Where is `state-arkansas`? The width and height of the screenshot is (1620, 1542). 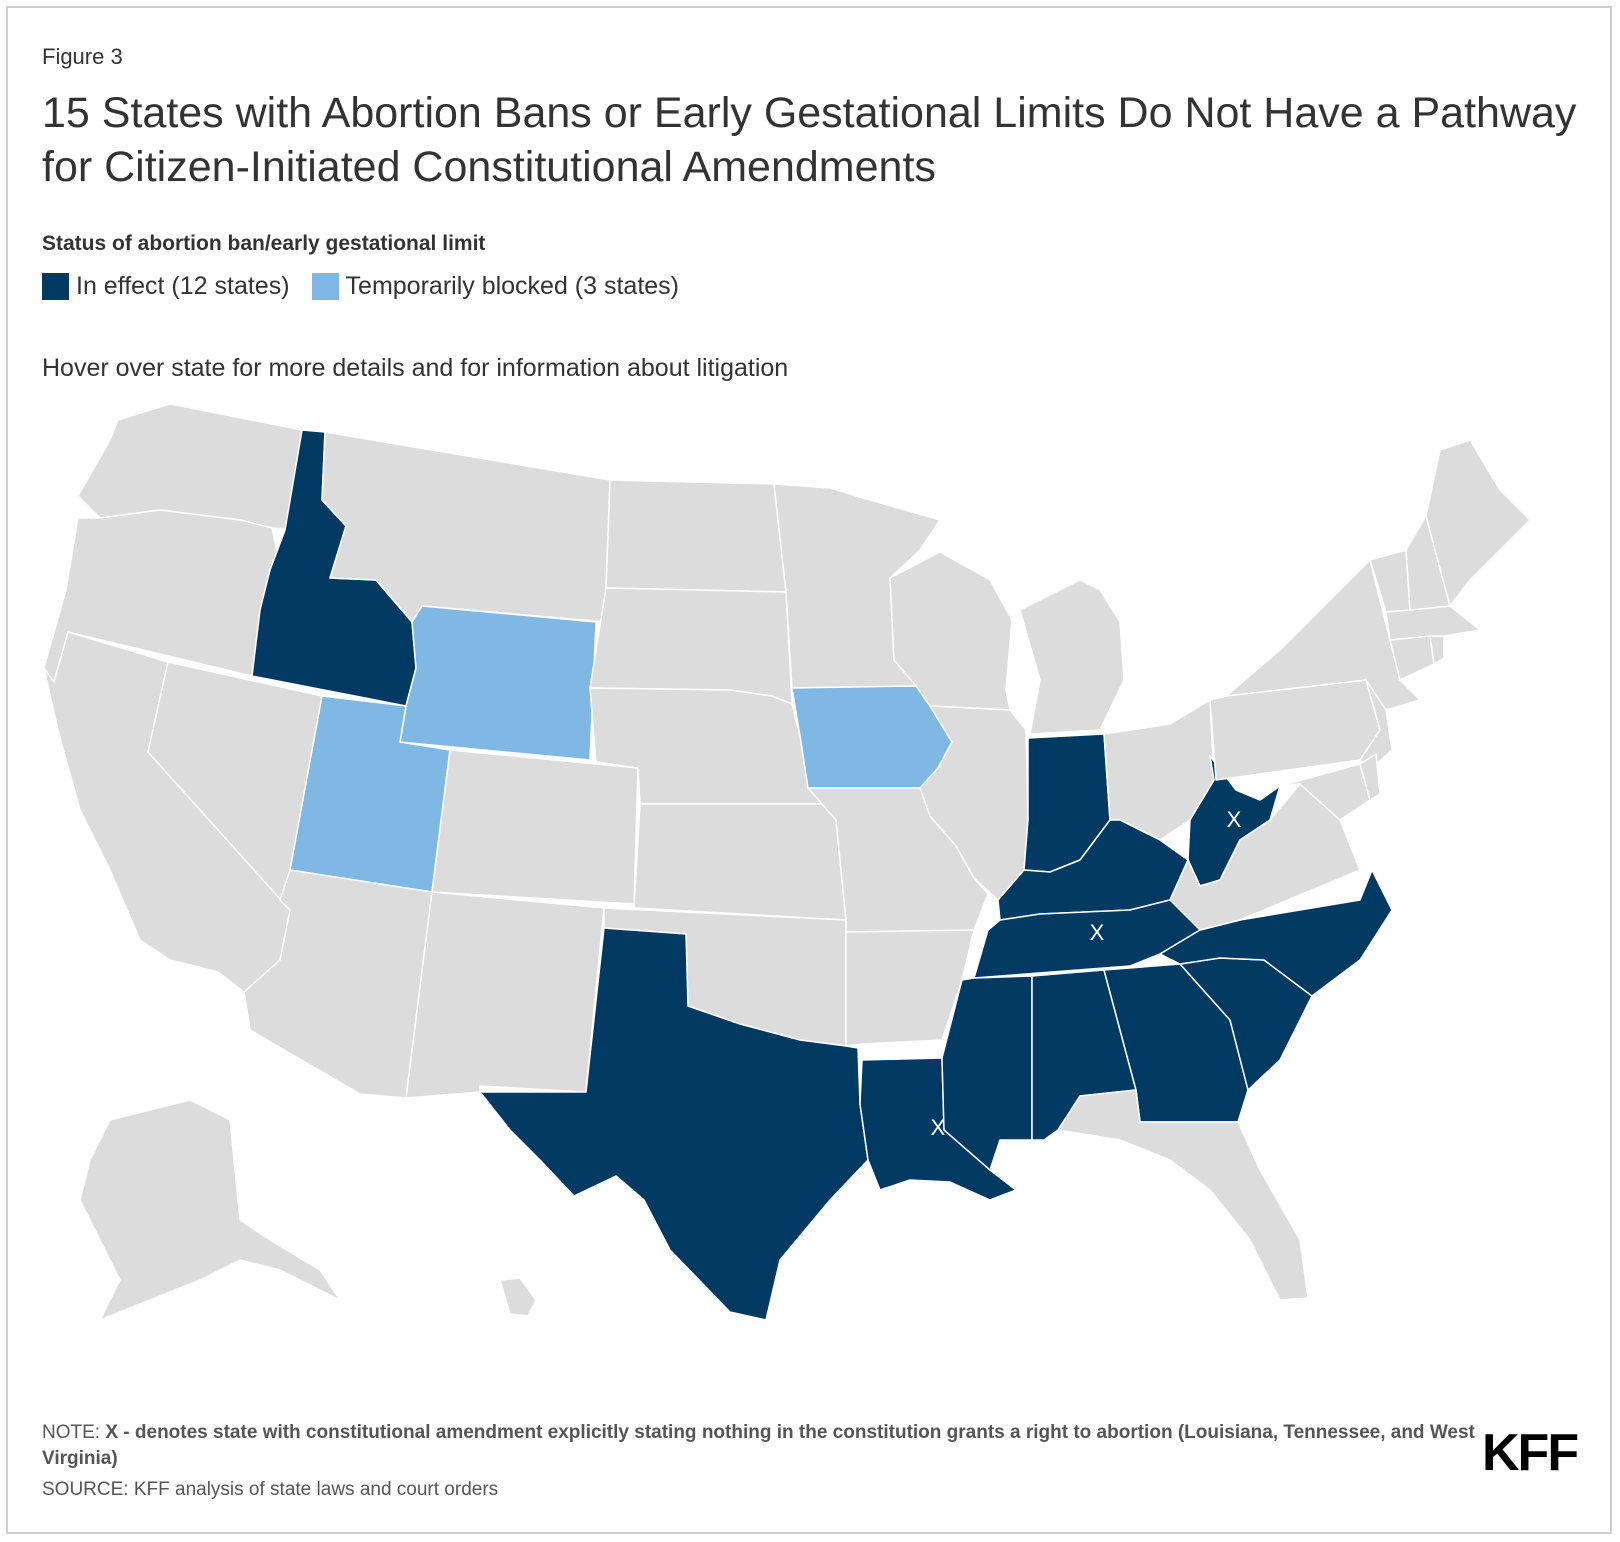
state-arkansas is located at coordinates (910, 988).